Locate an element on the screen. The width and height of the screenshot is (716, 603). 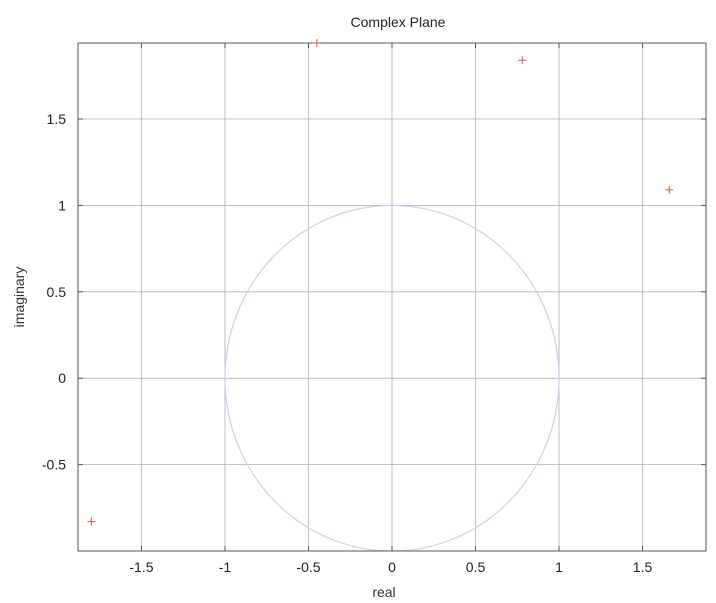
y-tick-label: 0 is located at coordinates (62, 378).